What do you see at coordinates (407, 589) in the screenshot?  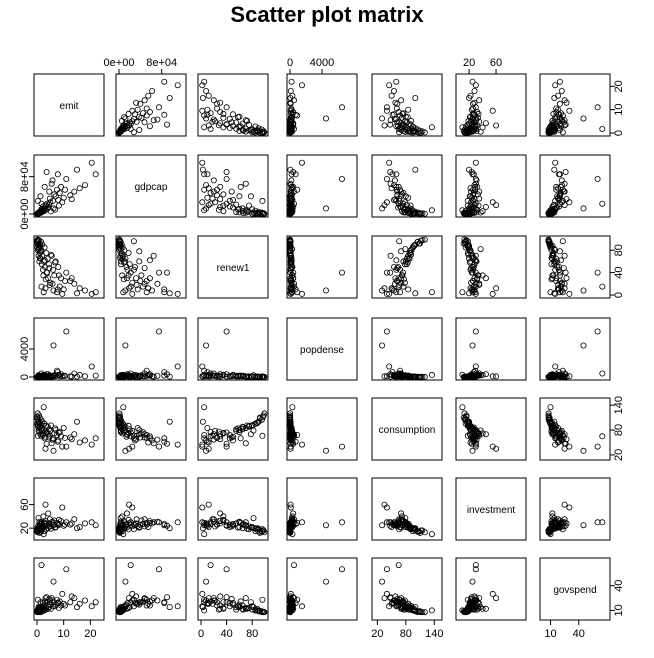 I see `panel-govspend-vs-consumption` at bounding box center [407, 589].